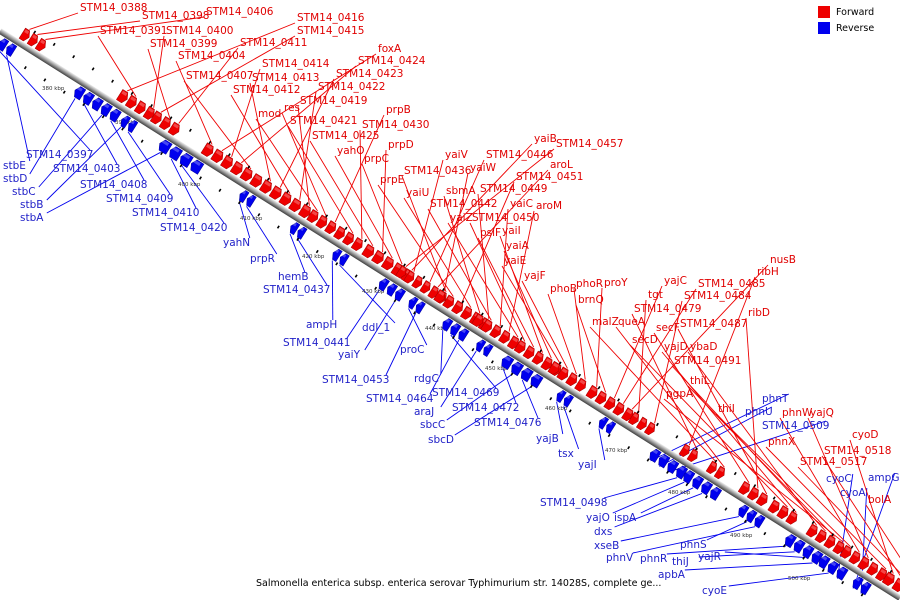 This screenshot has height=600, width=900. Describe the element at coordinates (672, 575) in the screenshot. I see `reverse-gene-label: apbA` at that location.